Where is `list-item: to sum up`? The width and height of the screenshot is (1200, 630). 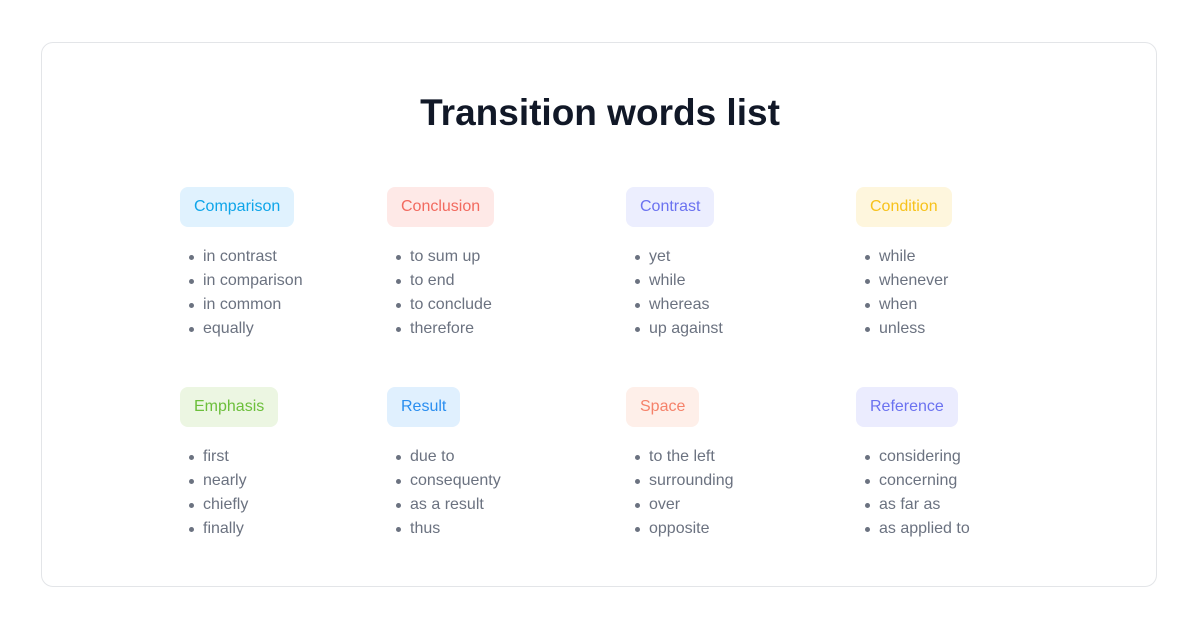 list-item: to sum up is located at coordinates (440, 257).